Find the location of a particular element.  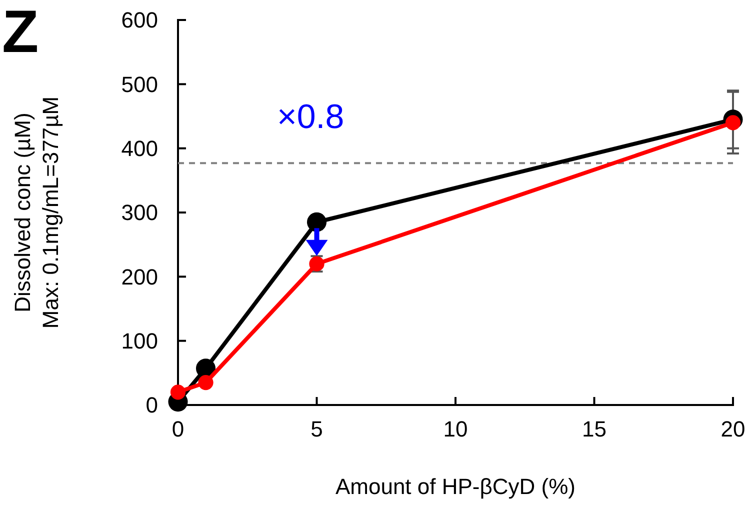

annotation: ×0.8 is located at coordinates (310, 117).